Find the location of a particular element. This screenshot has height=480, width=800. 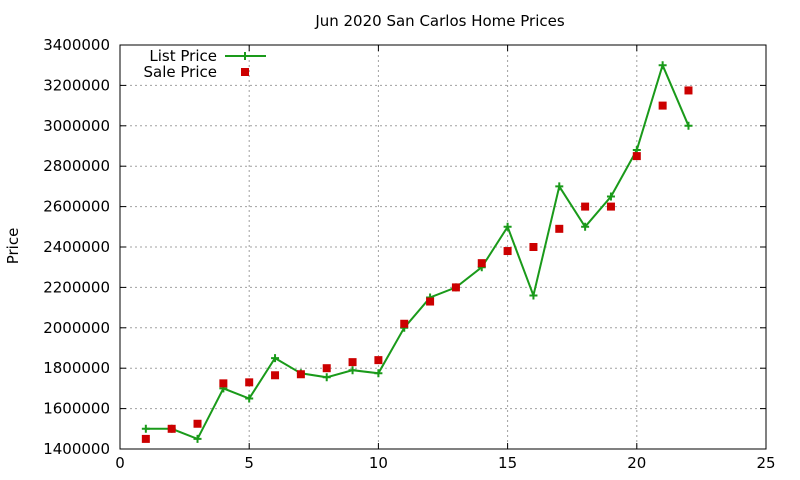

legend-marker-sale-price is located at coordinates (245, 72).